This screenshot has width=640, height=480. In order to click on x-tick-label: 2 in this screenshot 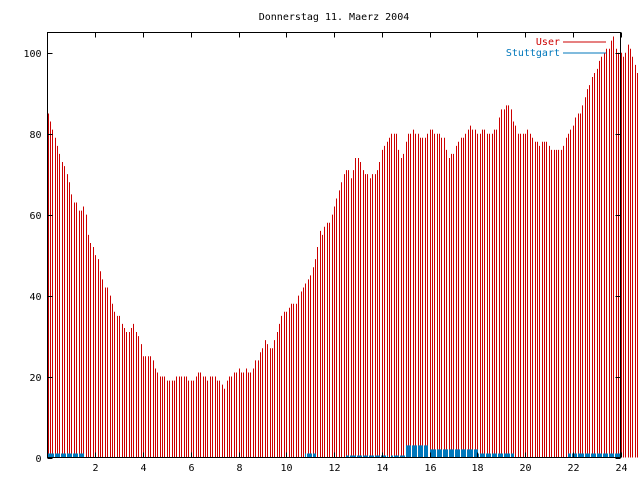, I will do `click(95, 468)`.